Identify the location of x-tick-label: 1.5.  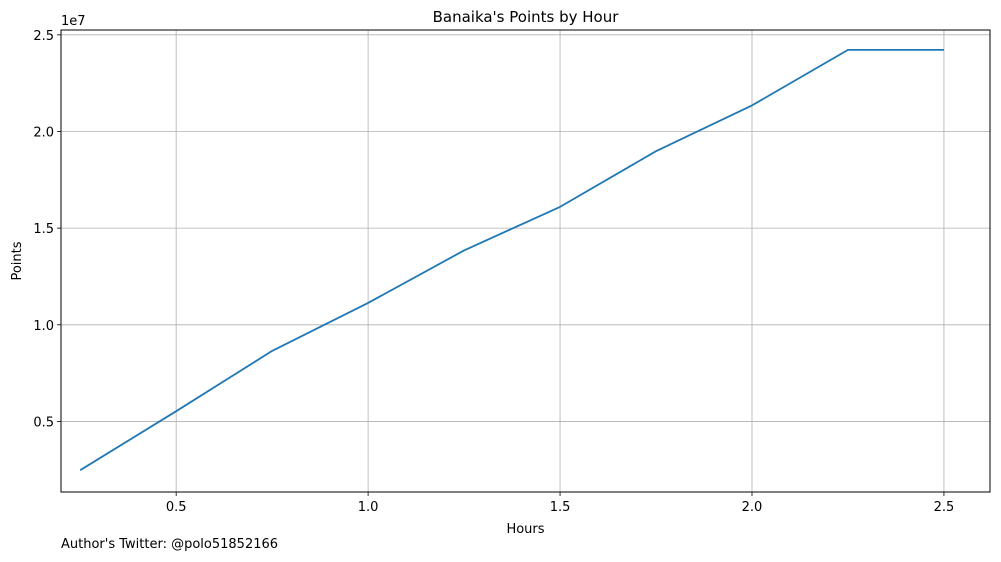
(560, 507).